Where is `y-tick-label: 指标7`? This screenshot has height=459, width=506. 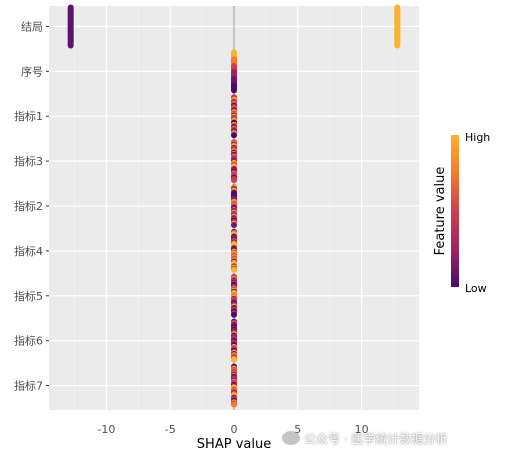
y-tick-label: 指标7 is located at coordinates (28, 386).